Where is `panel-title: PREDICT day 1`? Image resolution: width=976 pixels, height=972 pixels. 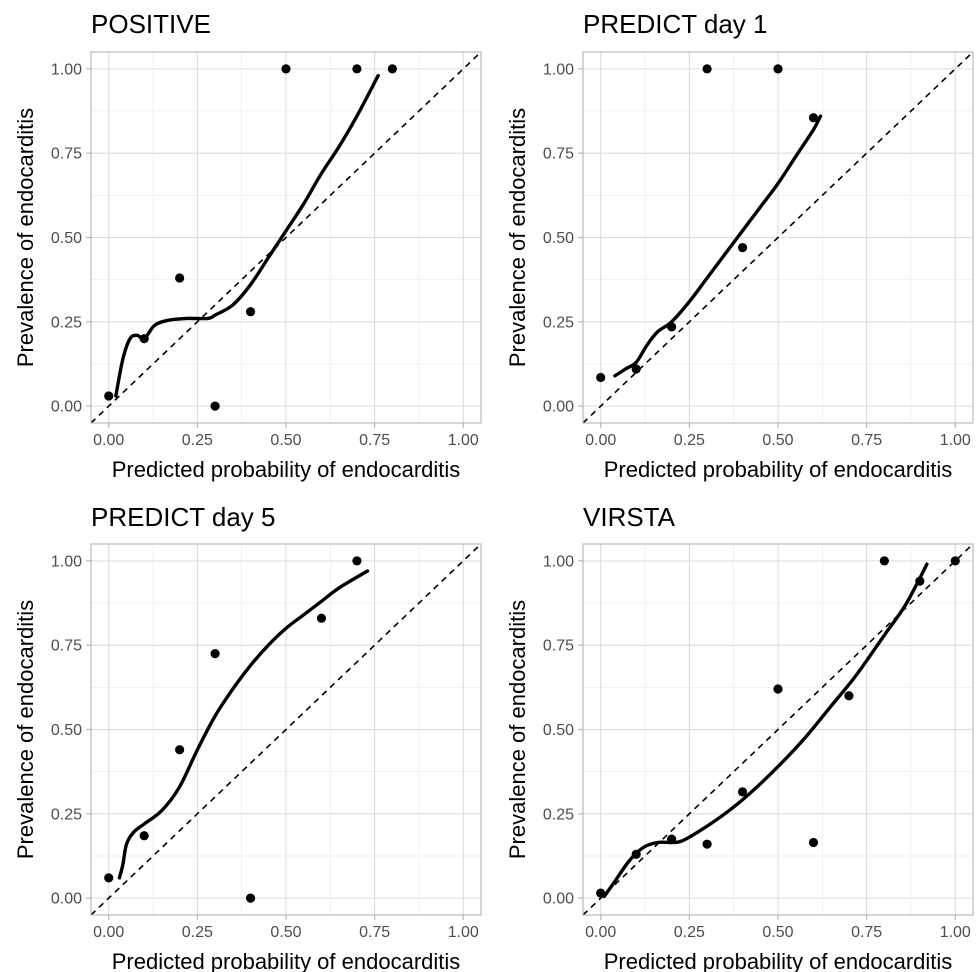
panel-title: PREDICT day 1 is located at coordinates (675, 24).